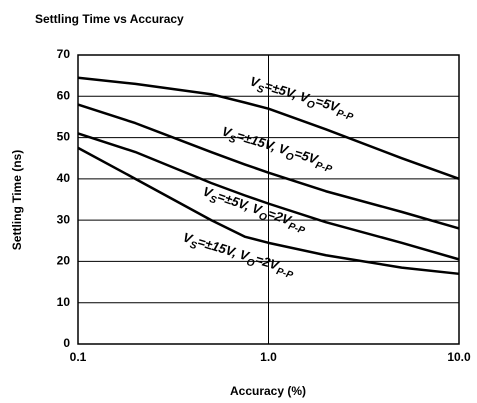 This screenshot has height=403, width=477. I want to click on y-tick-label: 50, so click(64, 137).